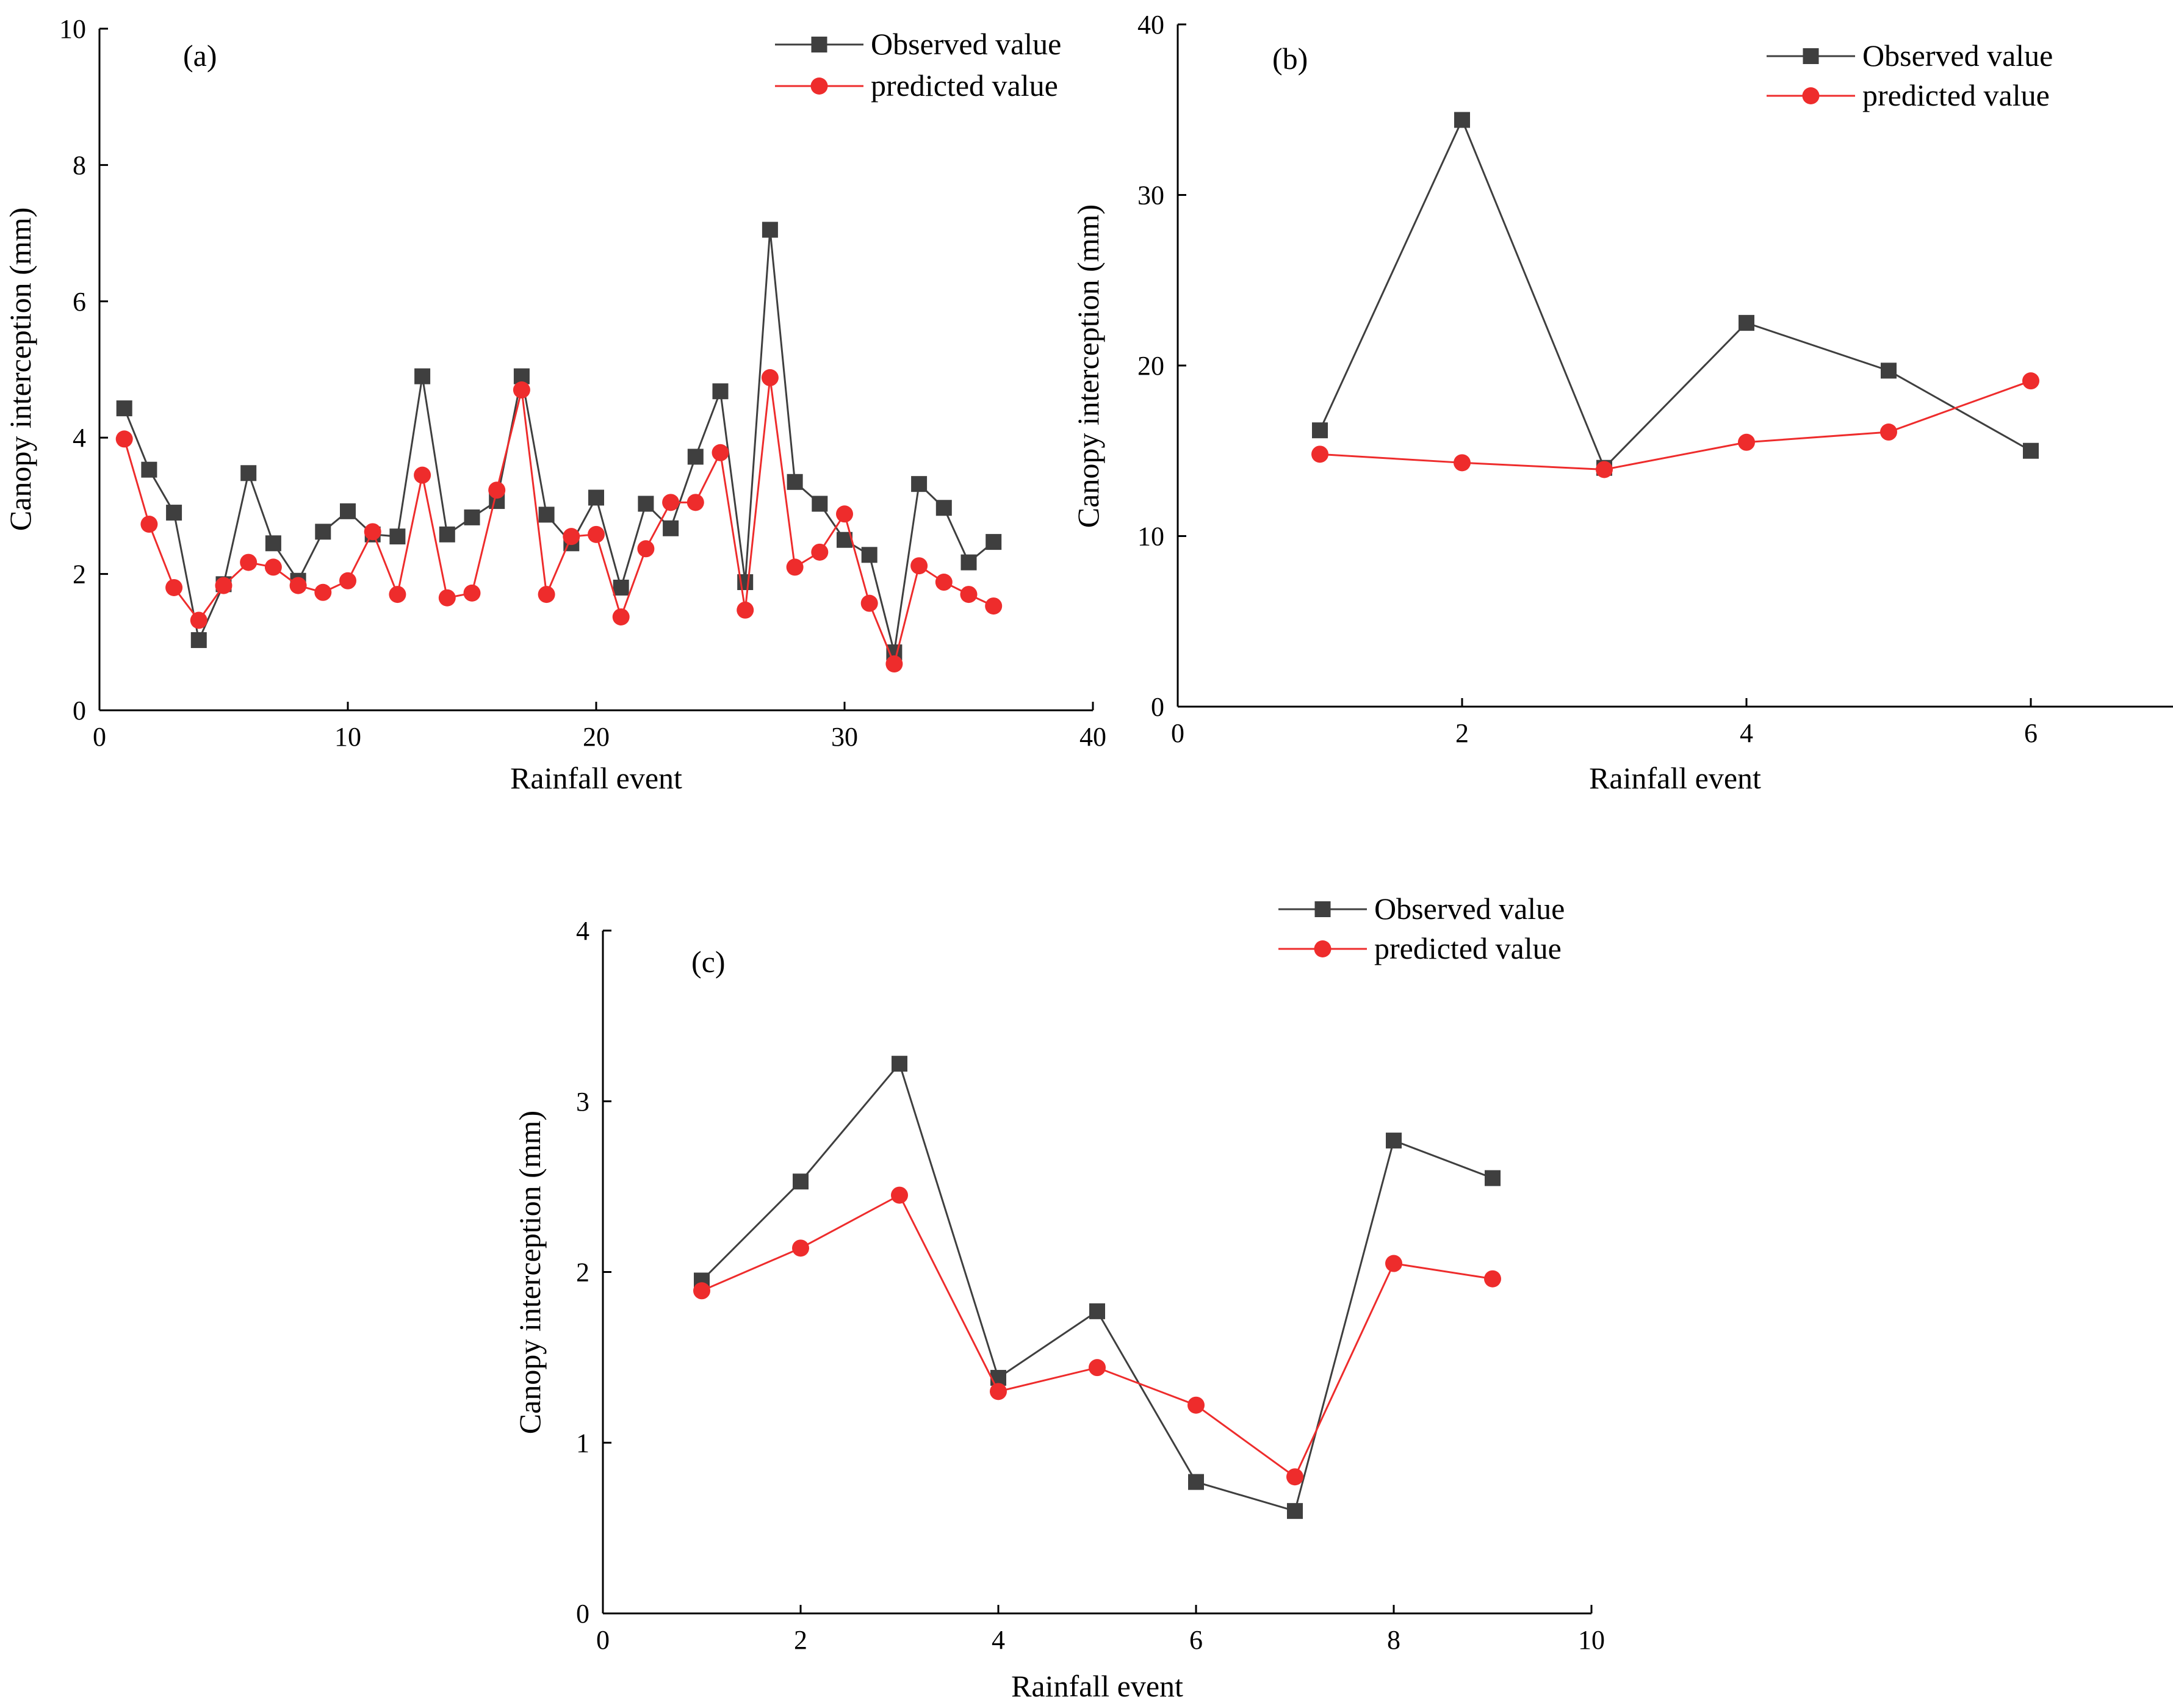 This screenshot has width=2173, height=1708. I want to click on y-tick-label: 3, so click(582, 1102).